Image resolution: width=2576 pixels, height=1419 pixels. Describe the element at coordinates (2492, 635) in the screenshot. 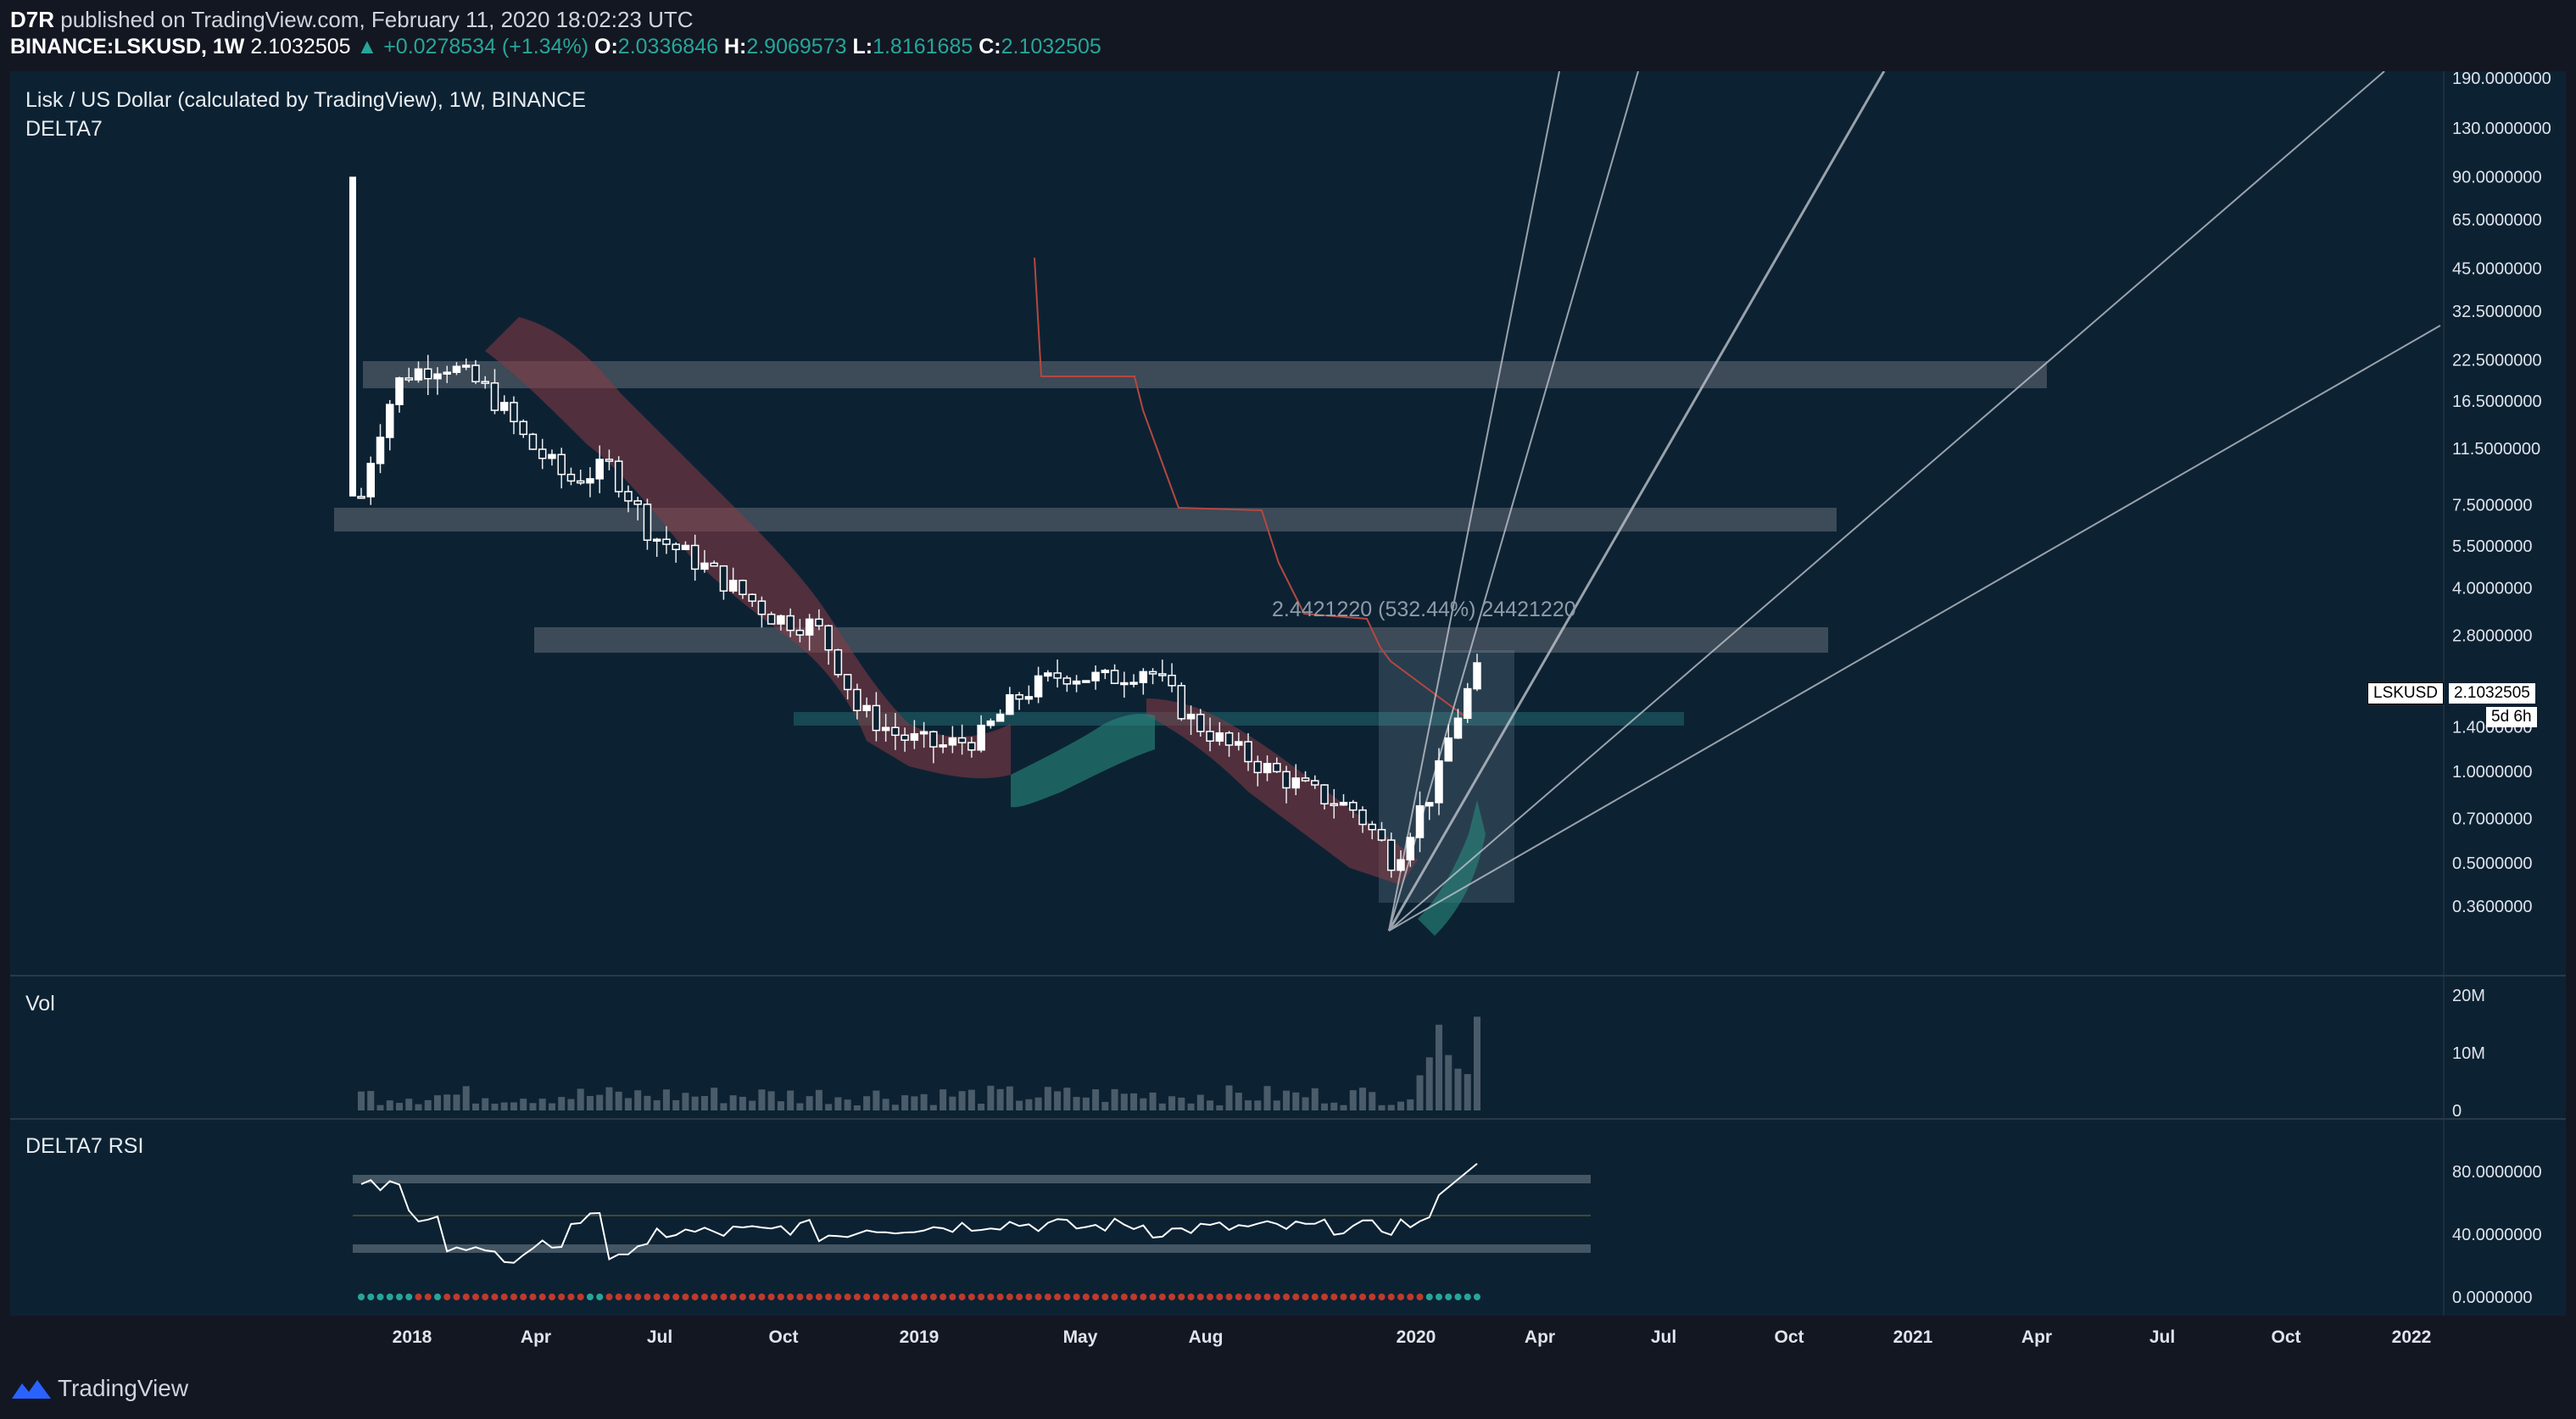

I see `price-axis-label: 2.8000000` at that location.